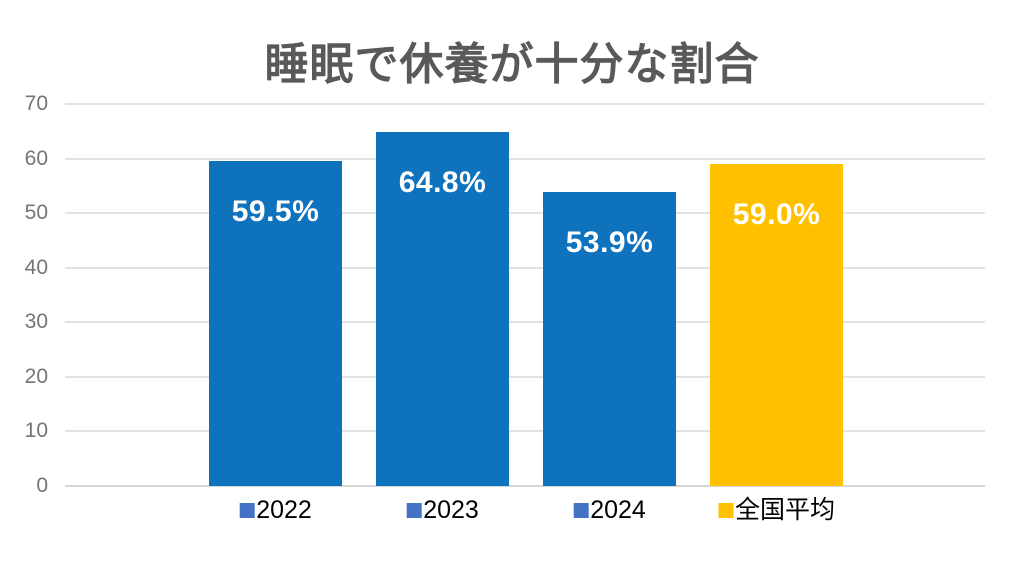  I want to click on bar-2023: 64.8%, so click(442, 309).